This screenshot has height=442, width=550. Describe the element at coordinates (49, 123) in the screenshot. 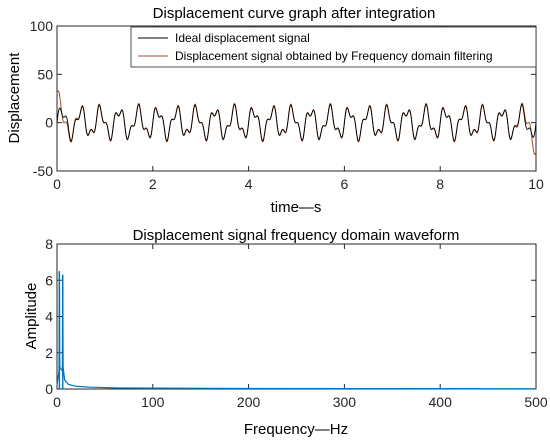

I see `top-ytick-label: 0` at that location.